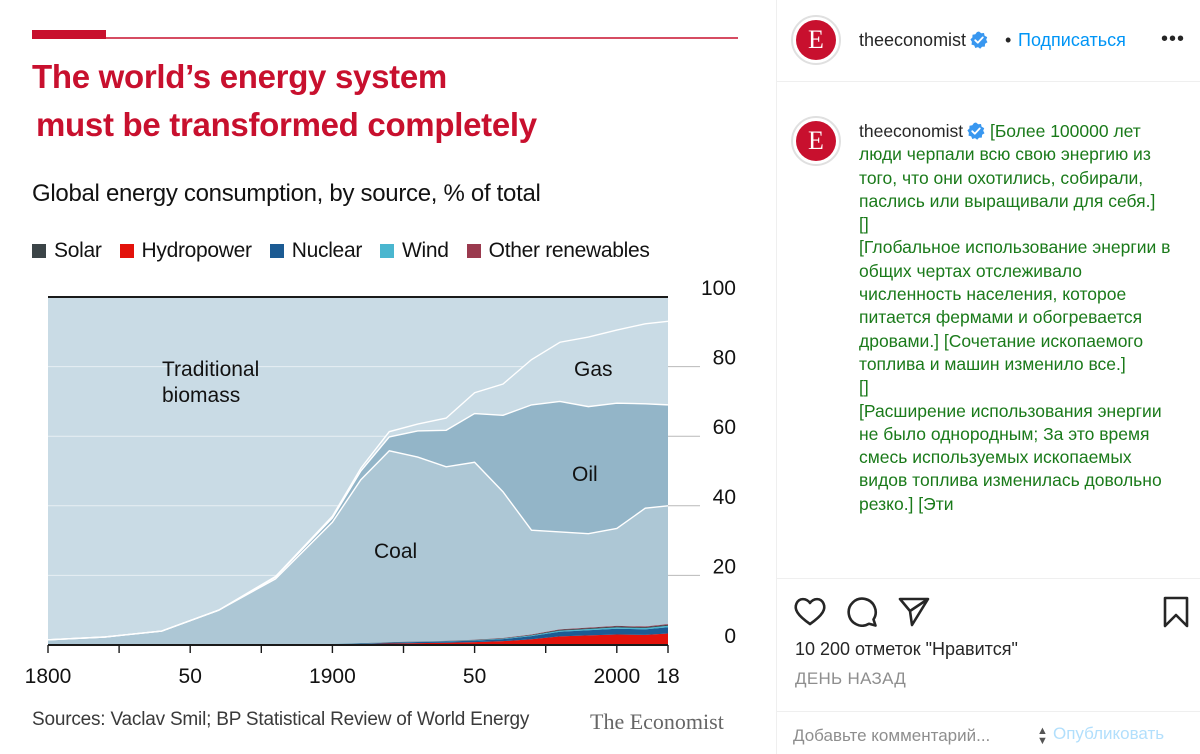 The width and height of the screenshot is (1200, 754). I want to click on legend-wind: Wind, so click(414, 251).